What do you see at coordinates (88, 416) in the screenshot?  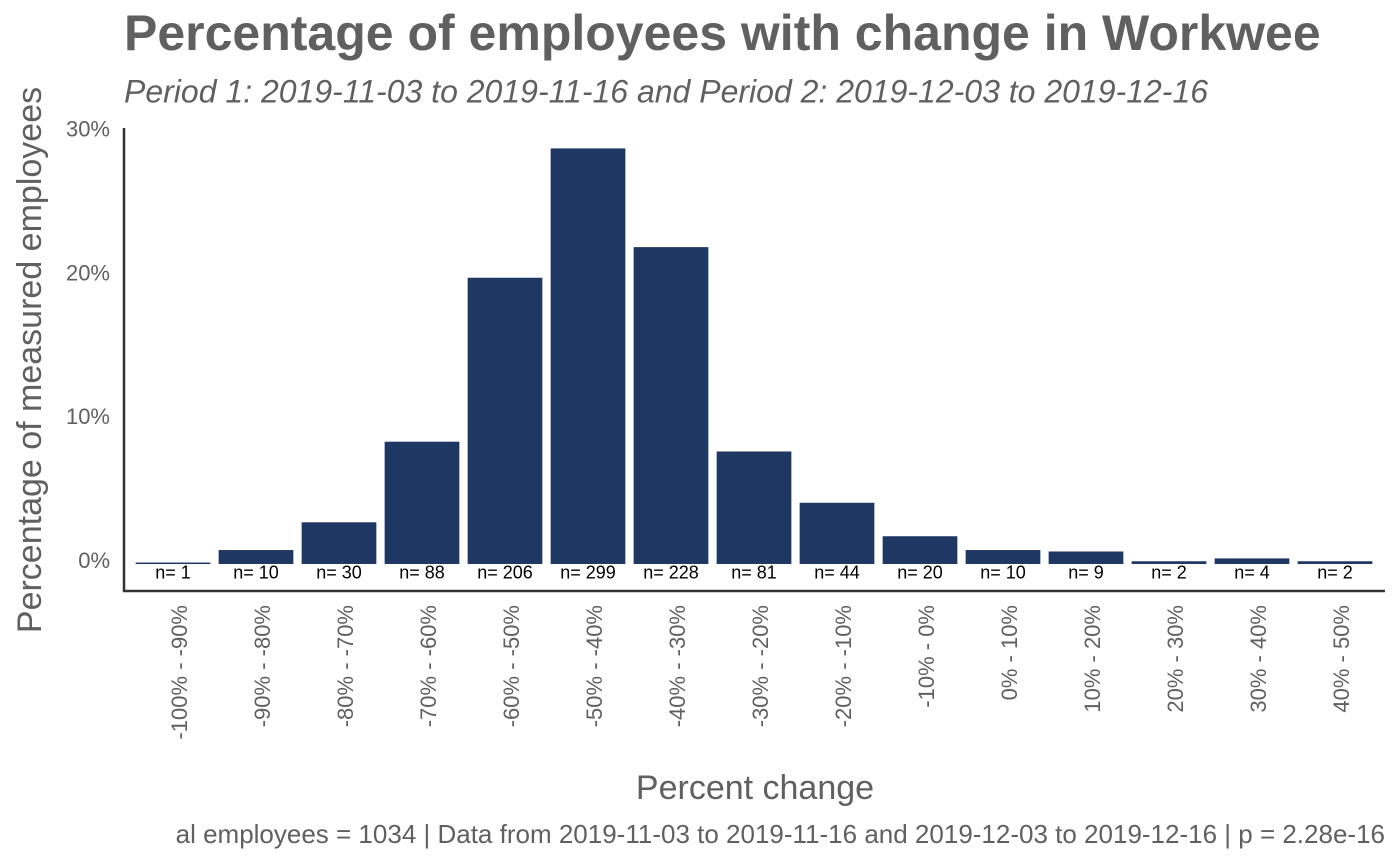 I see `y-tick-label: 10%` at bounding box center [88, 416].